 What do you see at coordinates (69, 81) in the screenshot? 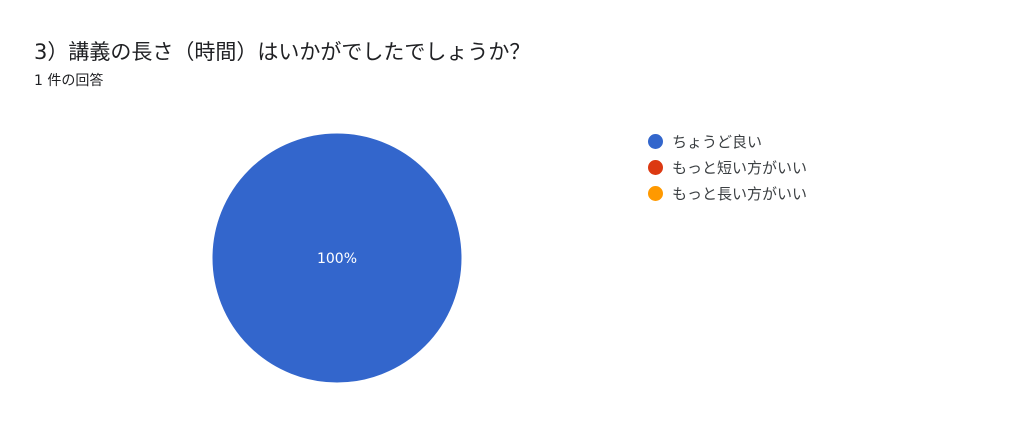
I see `response-count: 1 件の回答` at bounding box center [69, 81].